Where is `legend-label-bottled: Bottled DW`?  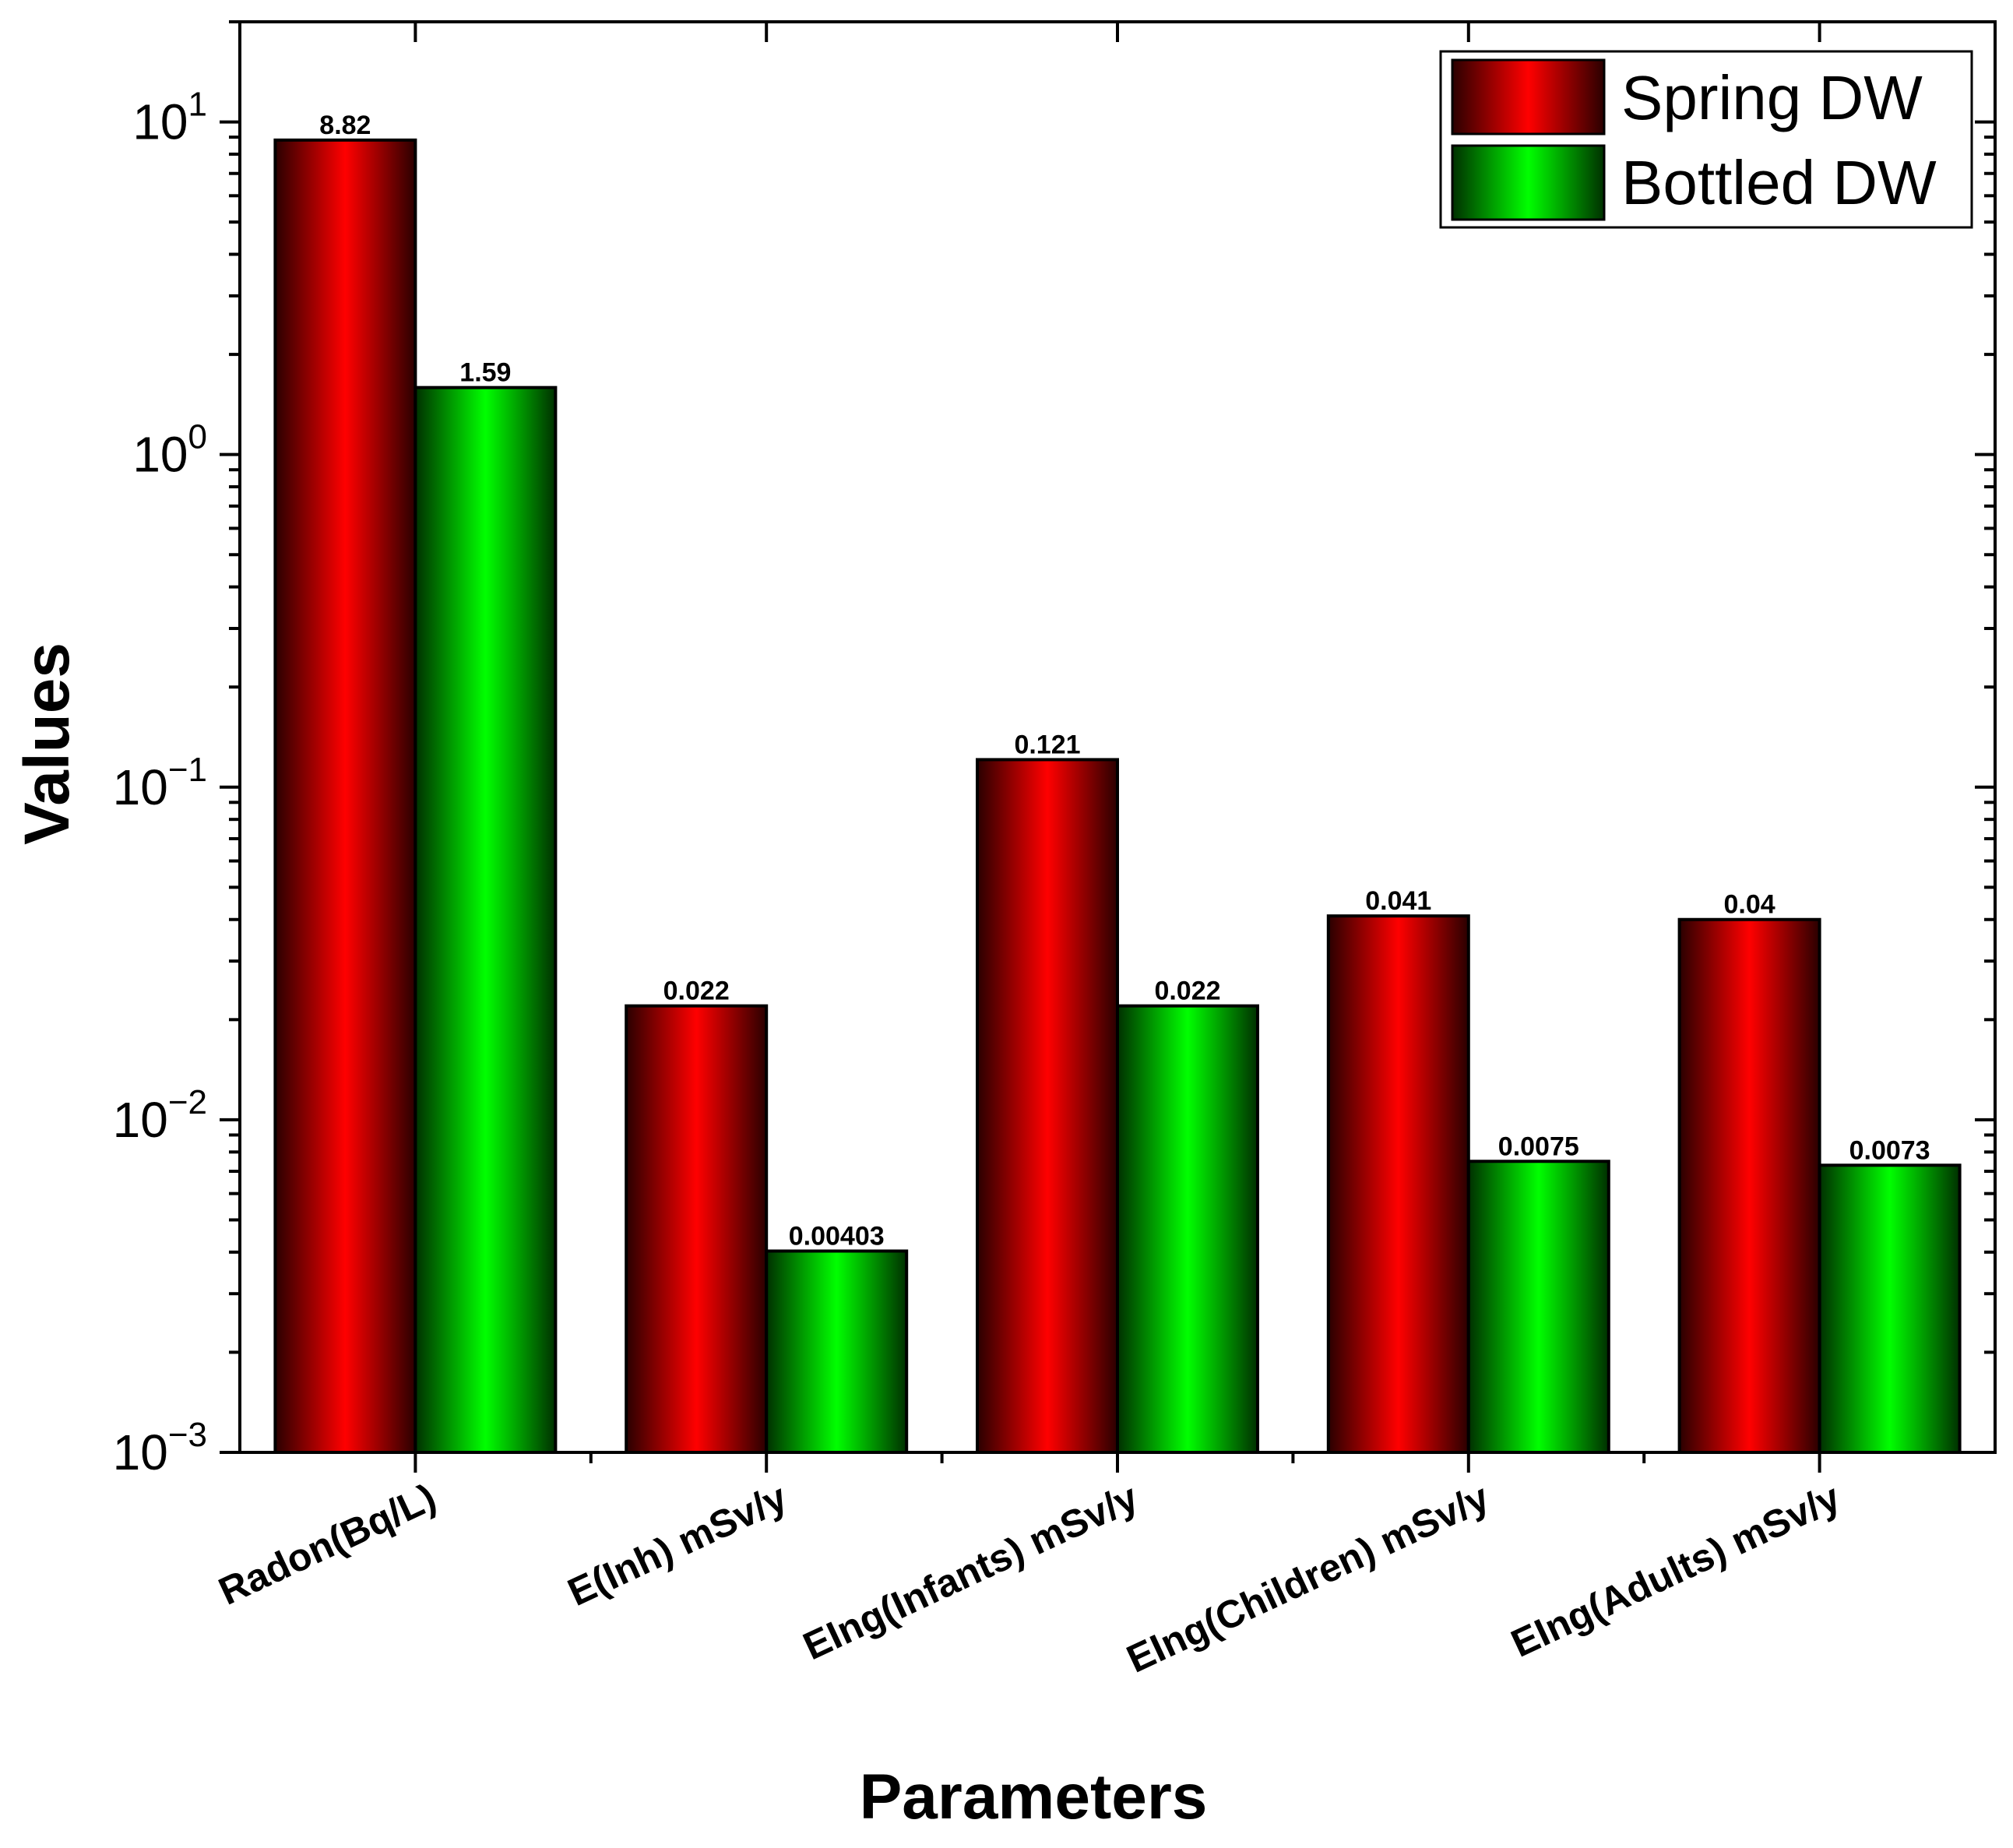
legend-label-bottled: Bottled DW is located at coordinates (1779, 183).